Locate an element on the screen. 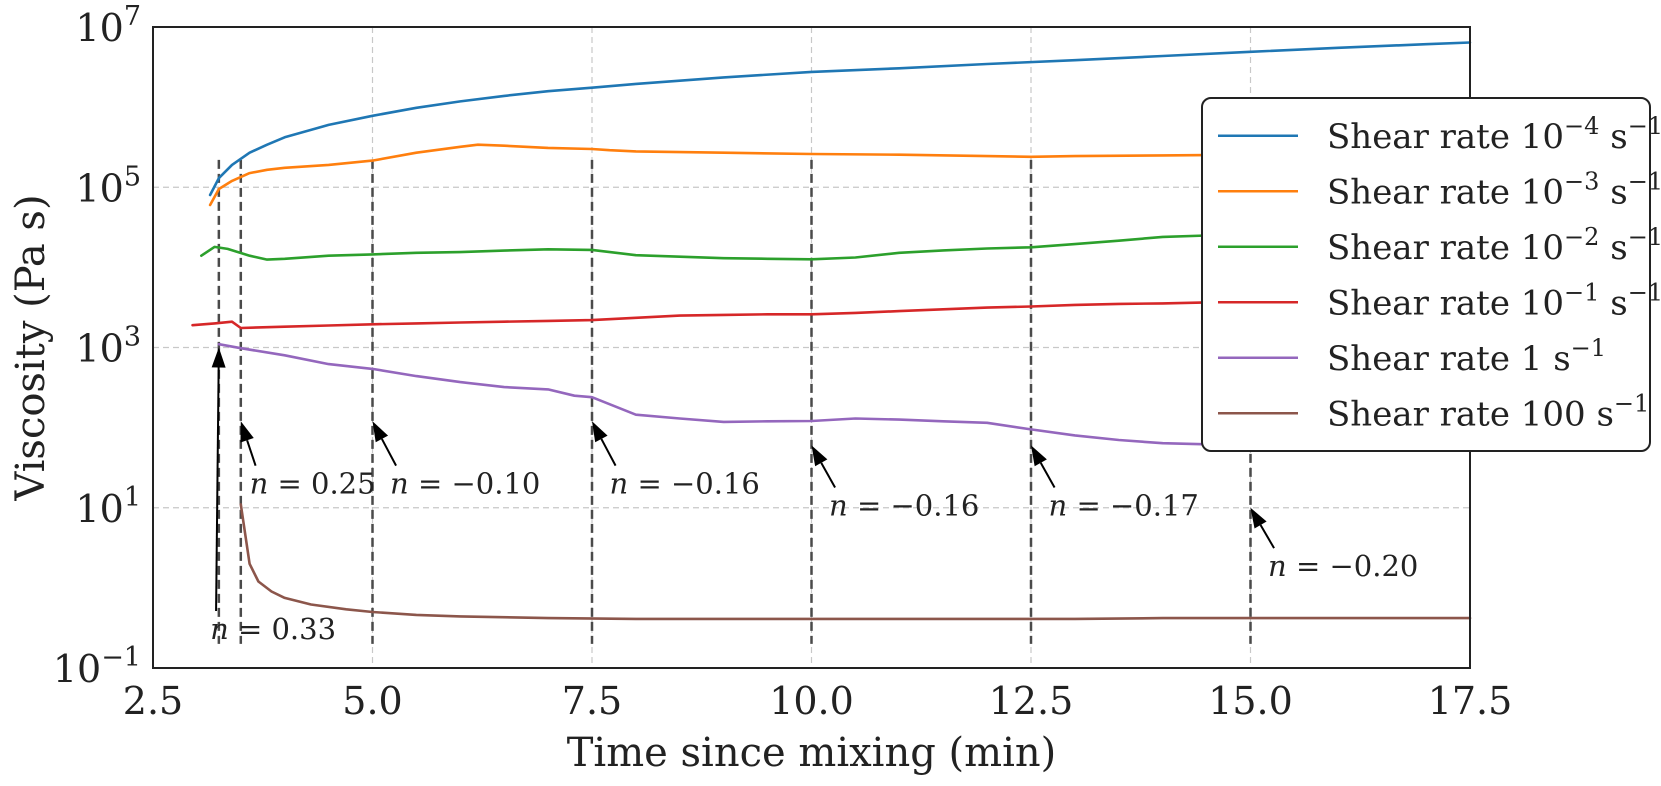 This screenshot has width=1661, height=786. series-line-s3 is located at coordinates (752, 246).